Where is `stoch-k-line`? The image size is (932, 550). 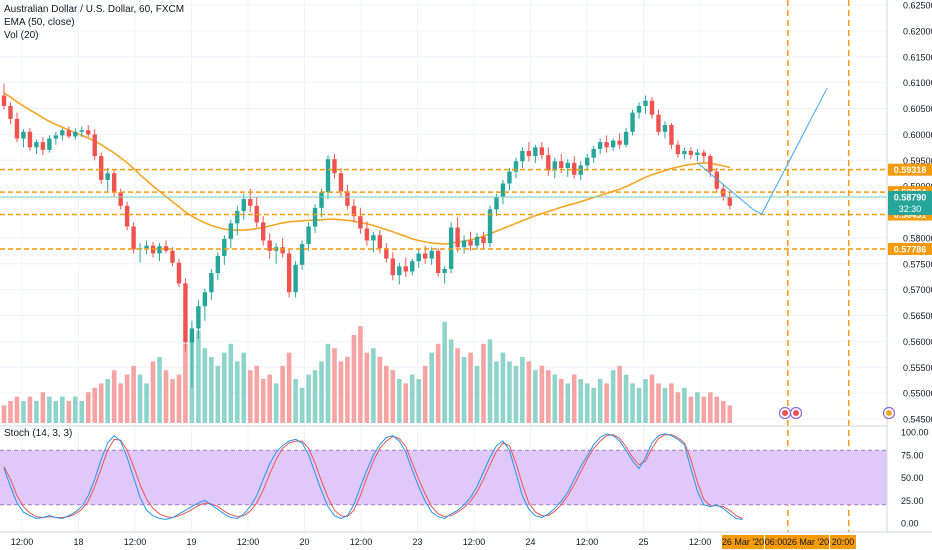
stoch-k-line is located at coordinates (373, 476).